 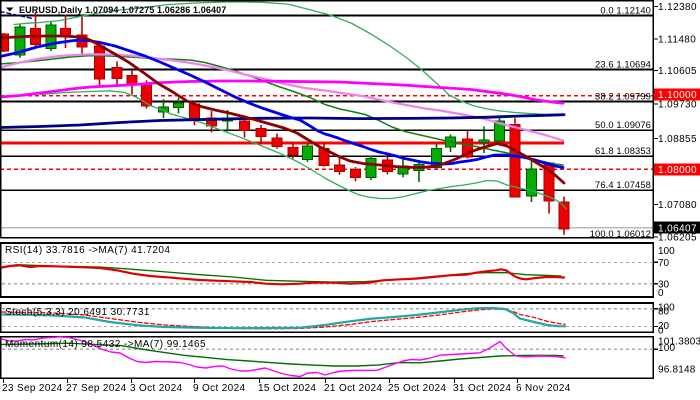 I want to click on svg-text: 25 Oct 2024, so click(x=417, y=388).